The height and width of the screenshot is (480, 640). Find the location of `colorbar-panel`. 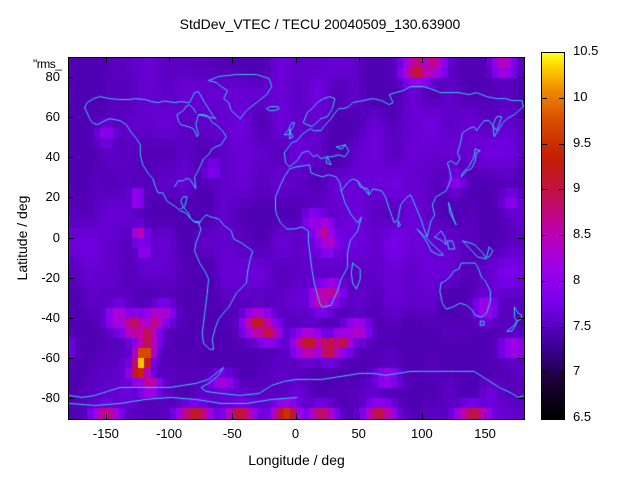

colorbar-panel is located at coordinates (553, 236).